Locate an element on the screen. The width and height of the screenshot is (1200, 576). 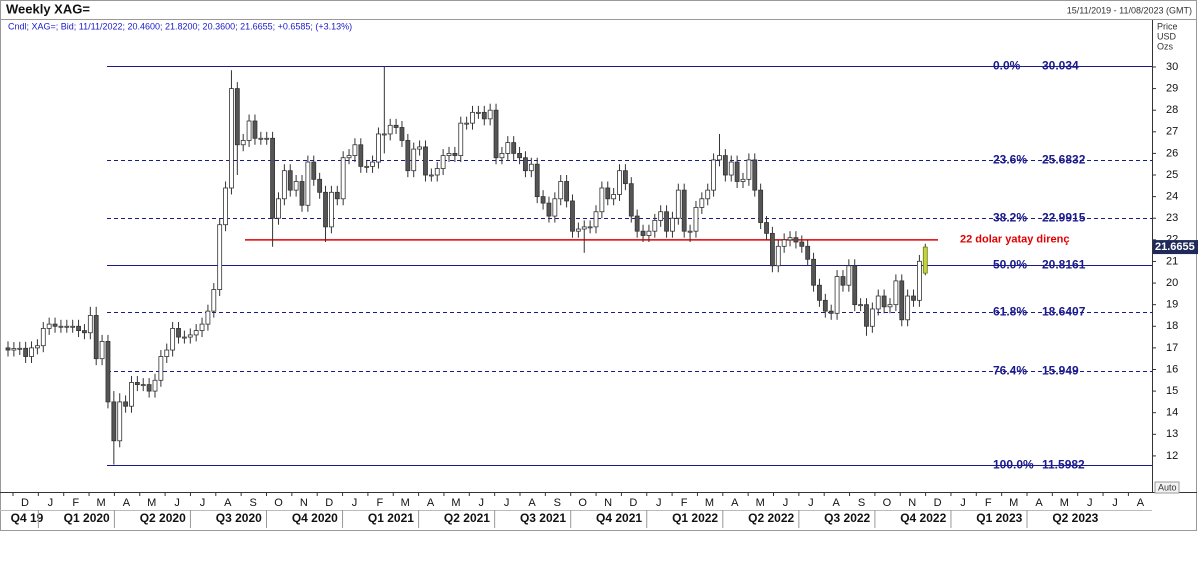
y-tick-label: 29 is located at coordinates (1172, 88).